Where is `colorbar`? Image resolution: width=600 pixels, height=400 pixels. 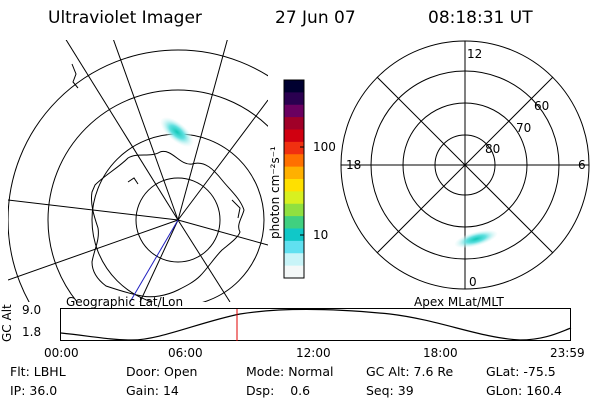
colorbar is located at coordinates (294, 179).